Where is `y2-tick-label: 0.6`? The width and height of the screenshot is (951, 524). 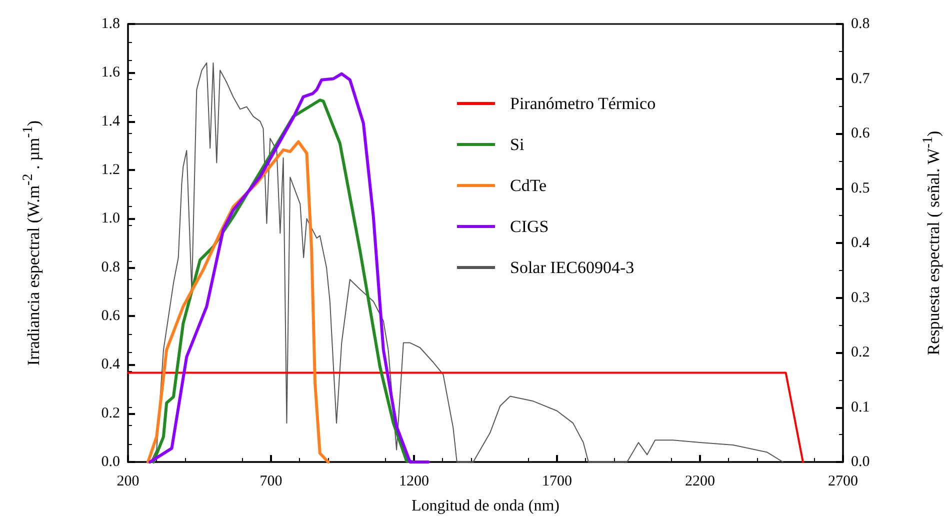
y2-tick-label: 0.6 is located at coordinates (860, 134).